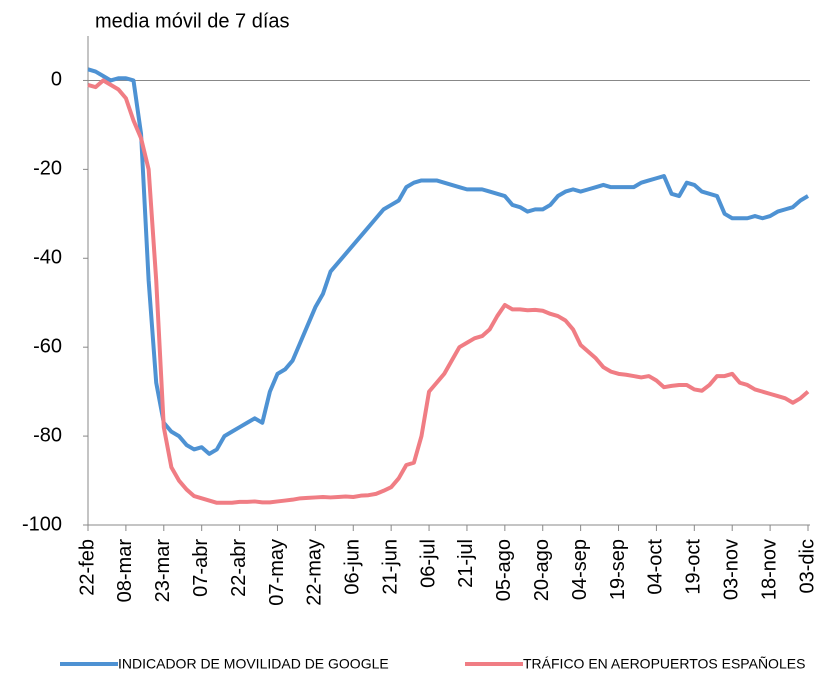 Image resolution: width=833 pixels, height=680 pixels. Describe the element at coordinates (353, 567) in the screenshot. I see `x-tick-label: 06-jun` at that location.